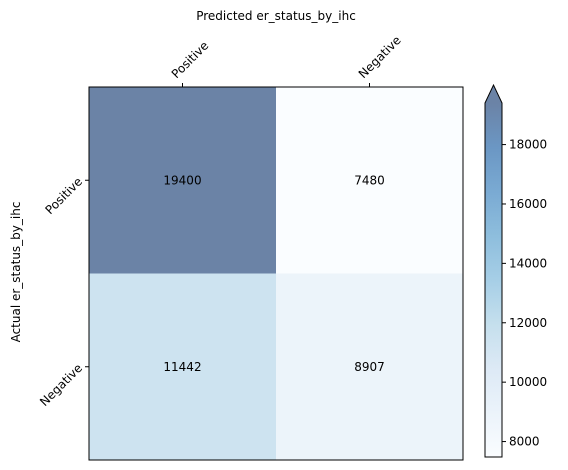 This screenshot has width=568, height=470. Describe the element at coordinates (380, 57) in the screenshot. I see `x-tick-label: Negative` at that location.